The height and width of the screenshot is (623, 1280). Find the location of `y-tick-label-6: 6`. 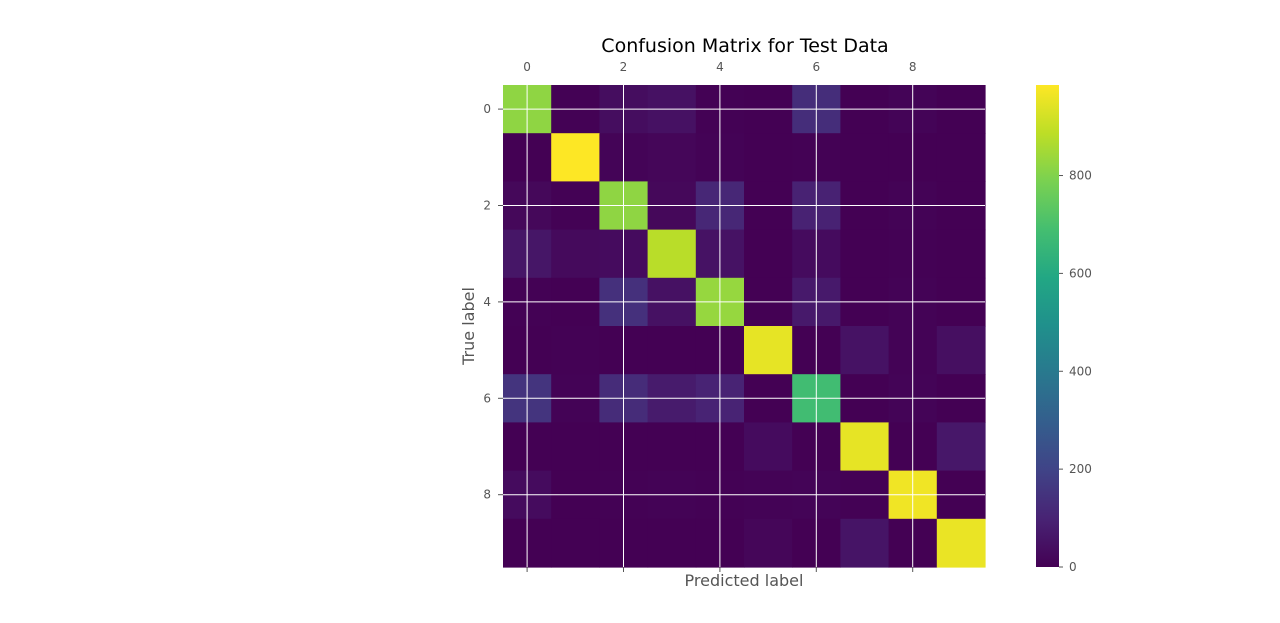

y-tick-label-6: 6 is located at coordinates (487, 398).